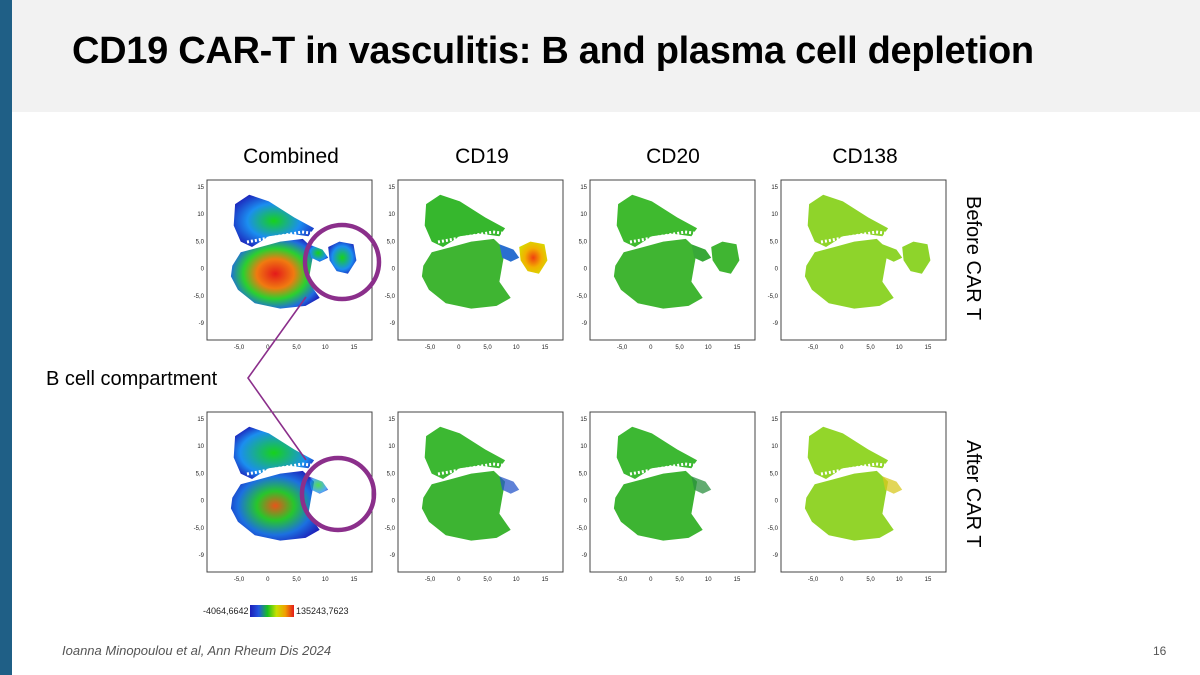 Image resolution: width=1200 pixels, height=675 pixels. I want to click on column-label-cd138: CD138, so click(865, 156).